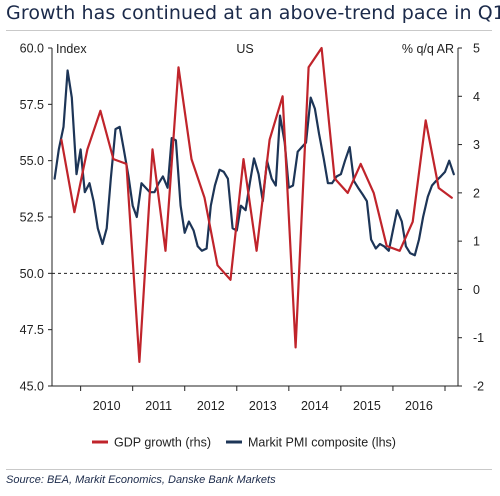 The width and height of the screenshot is (500, 496). Describe the element at coordinates (71, 49) in the screenshot. I see `left-axis-title: Index` at that location.